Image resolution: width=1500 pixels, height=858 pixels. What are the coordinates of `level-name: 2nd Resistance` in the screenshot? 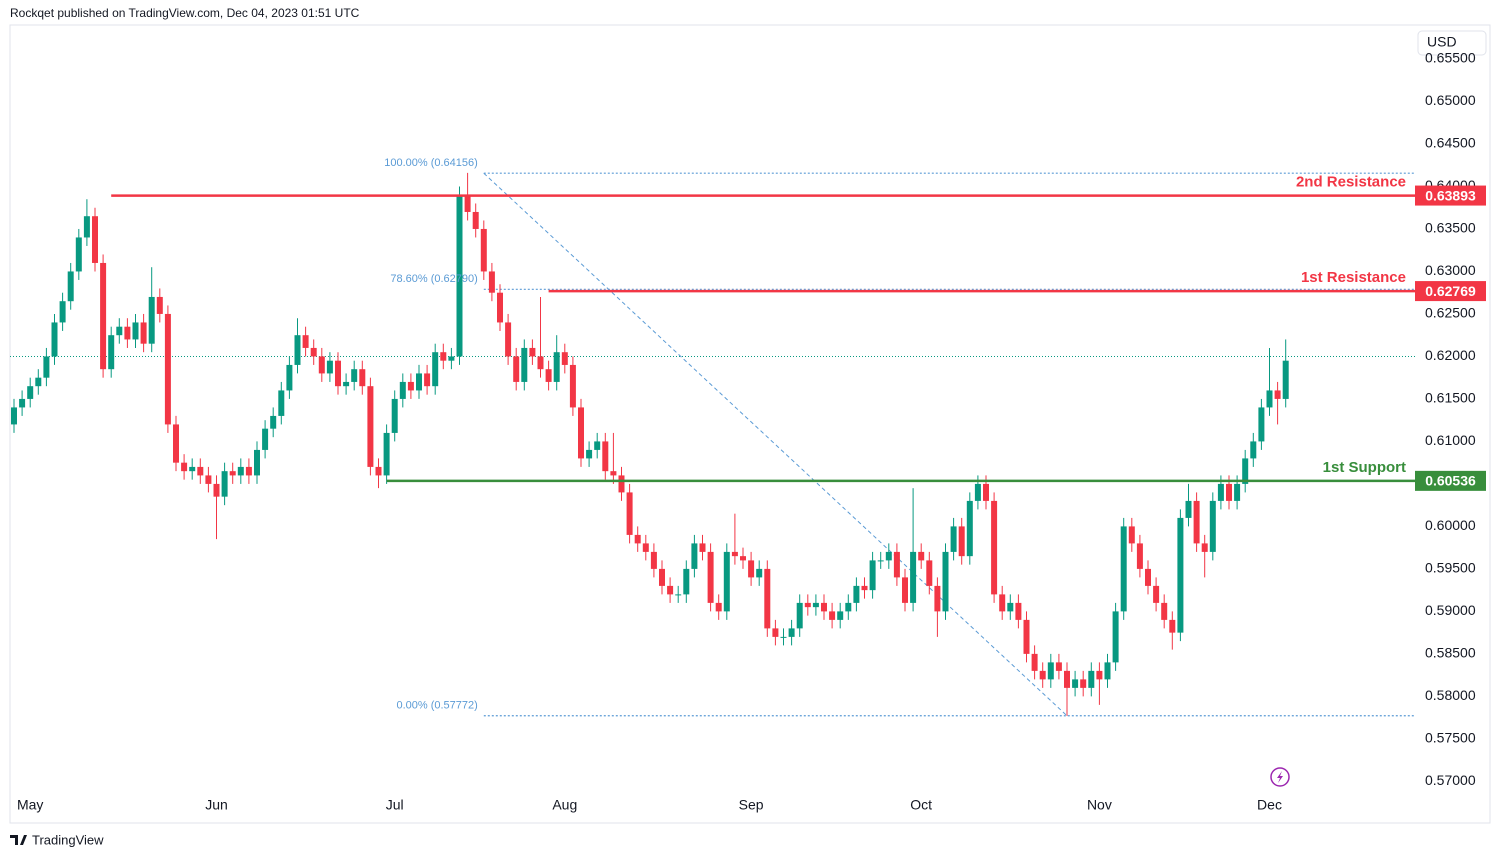 It's located at (1351, 182).